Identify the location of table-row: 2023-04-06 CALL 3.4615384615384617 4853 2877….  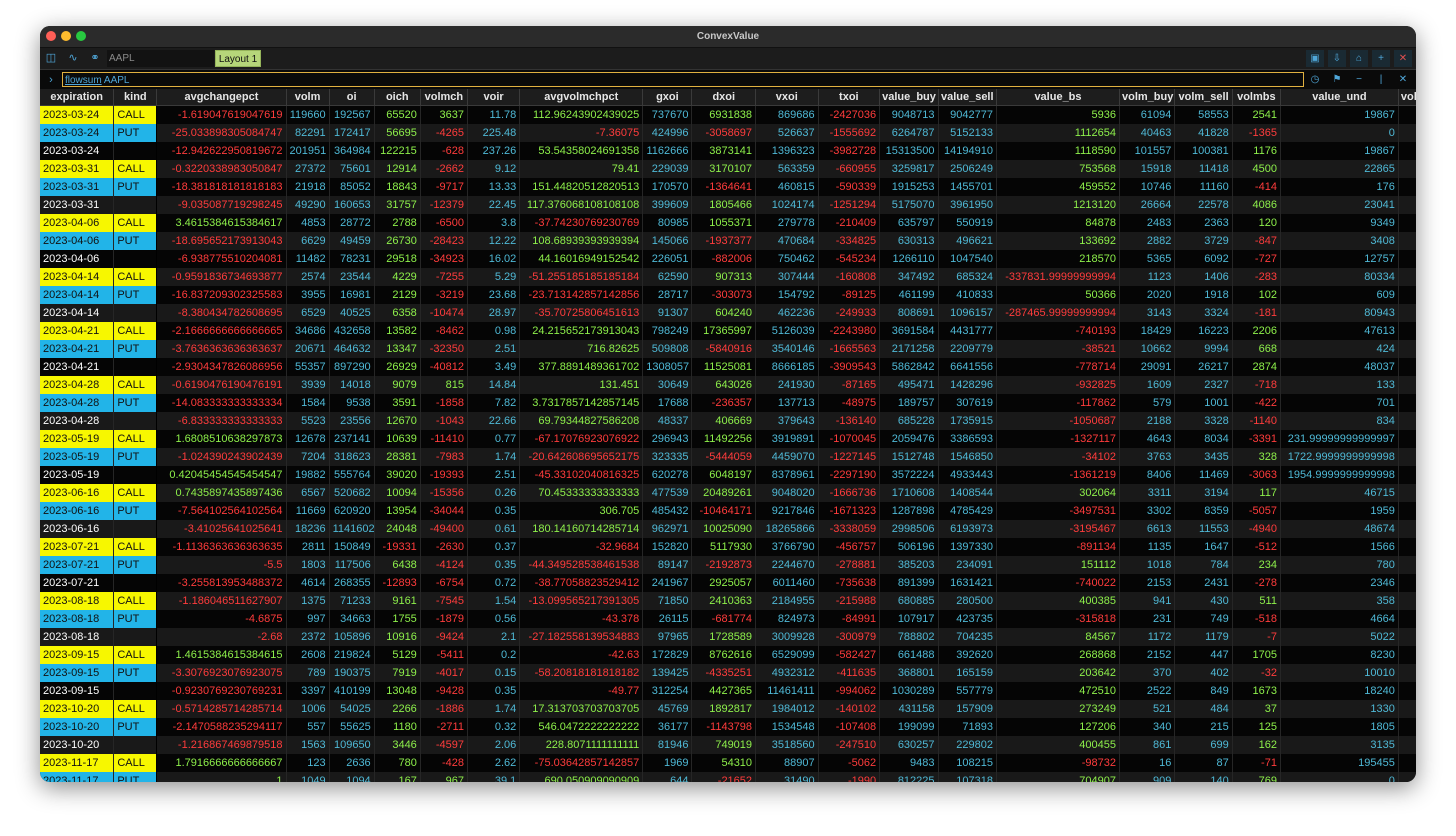
(728, 223).